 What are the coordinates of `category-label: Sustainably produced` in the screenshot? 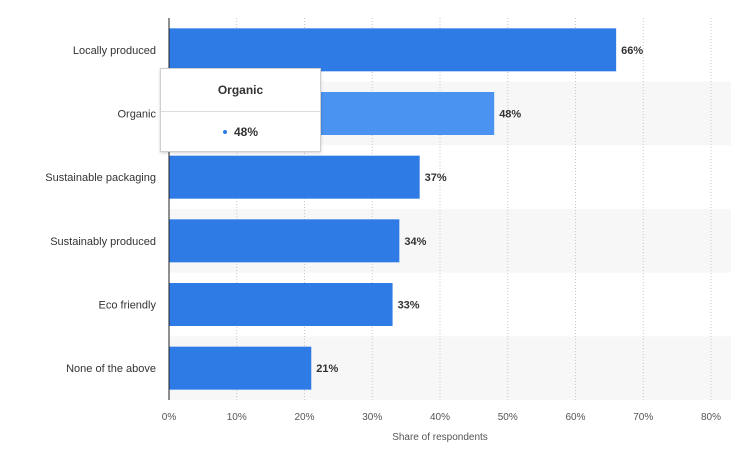 It's located at (103, 242).